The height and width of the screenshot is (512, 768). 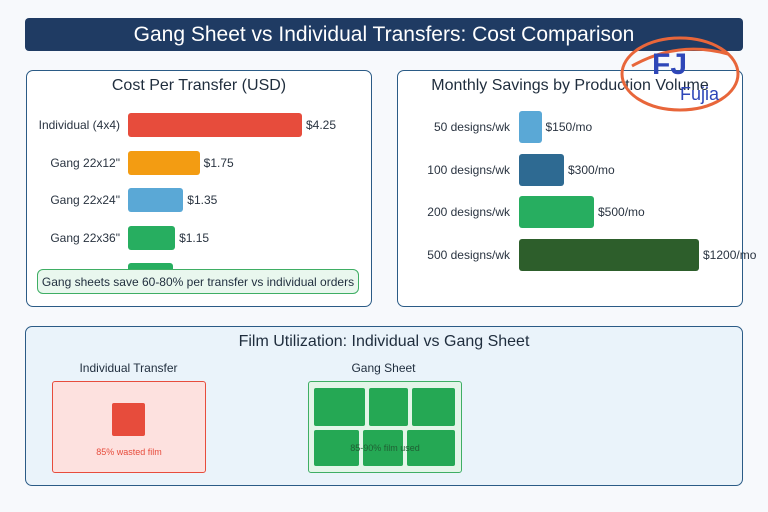 What do you see at coordinates (385, 427) in the screenshot?
I see `gang-film-sheet: 85-90% film used` at bounding box center [385, 427].